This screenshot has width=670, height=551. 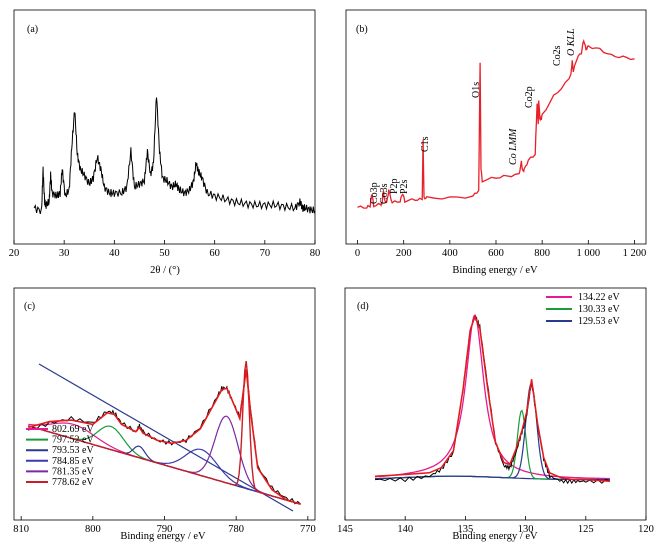 What do you see at coordinates (495, 536) in the screenshot?
I see `panel-d-x-axis-label: Binding energy / eV` at bounding box center [495, 536].